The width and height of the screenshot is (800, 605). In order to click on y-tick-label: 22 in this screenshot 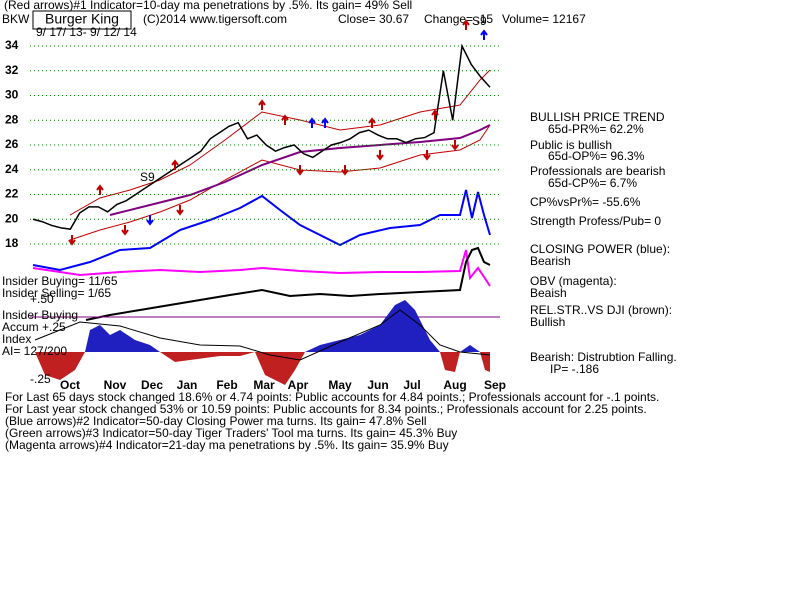, I will do `click(12, 194)`.